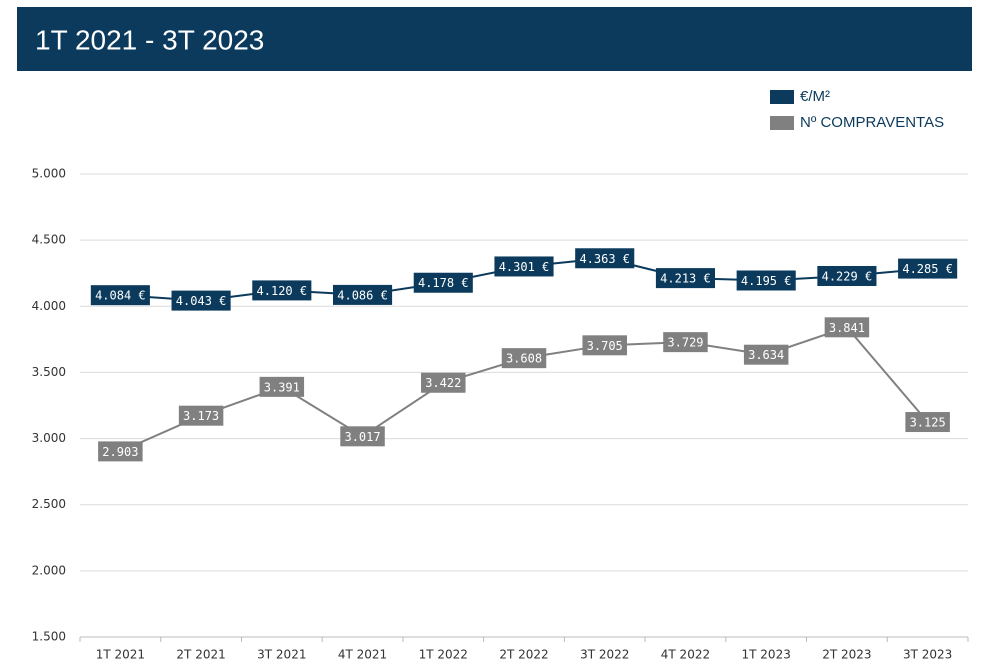 The width and height of the screenshot is (986, 665). I want to click on data-label: 3.634, so click(766, 355).